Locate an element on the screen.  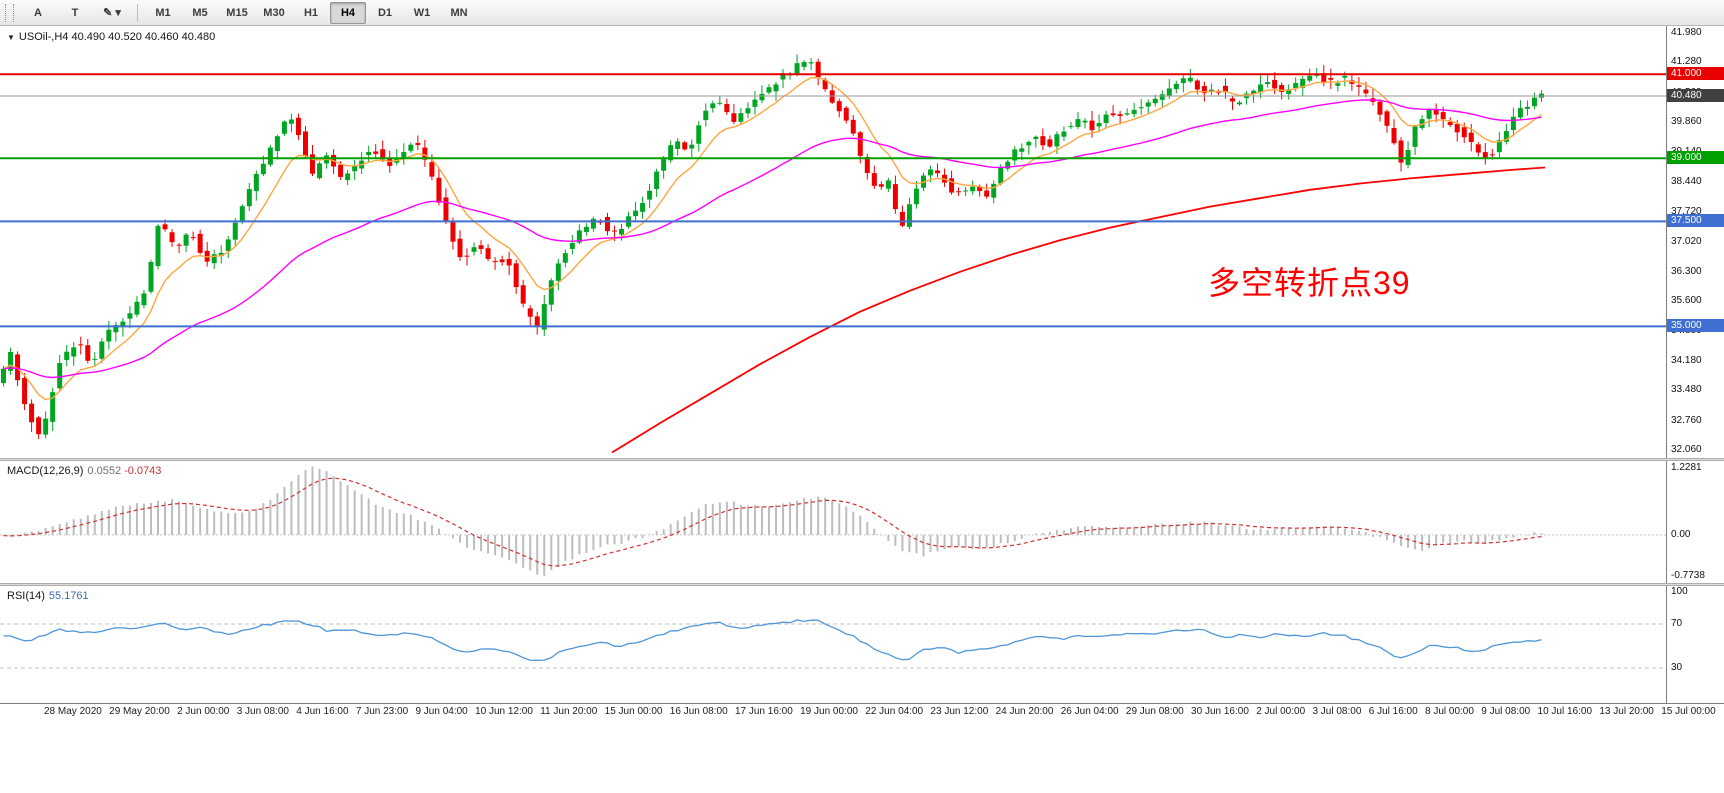
time-tick: 7 Jun 23:00 is located at coordinates (382, 711).